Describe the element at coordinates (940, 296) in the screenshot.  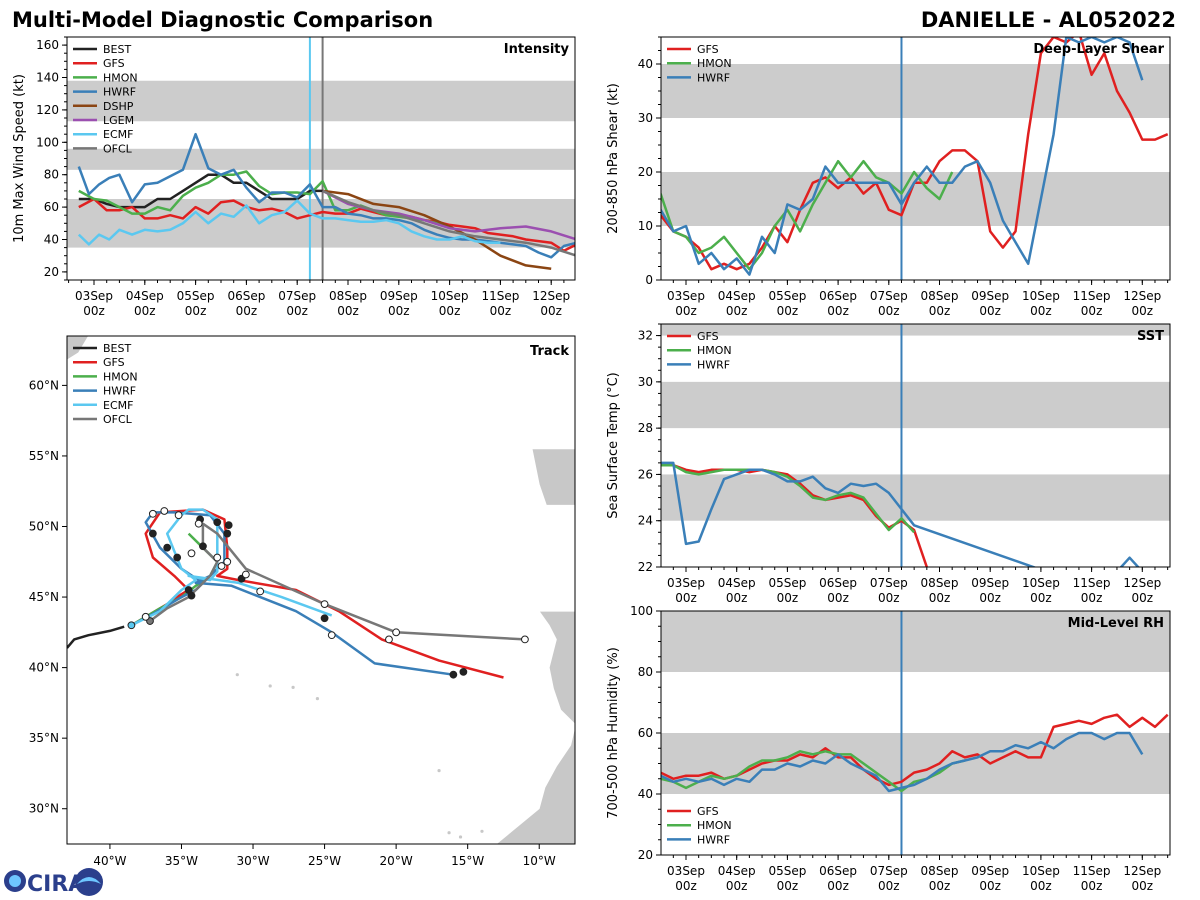
I see `shear-xtick-label: 08Sep` at that location.